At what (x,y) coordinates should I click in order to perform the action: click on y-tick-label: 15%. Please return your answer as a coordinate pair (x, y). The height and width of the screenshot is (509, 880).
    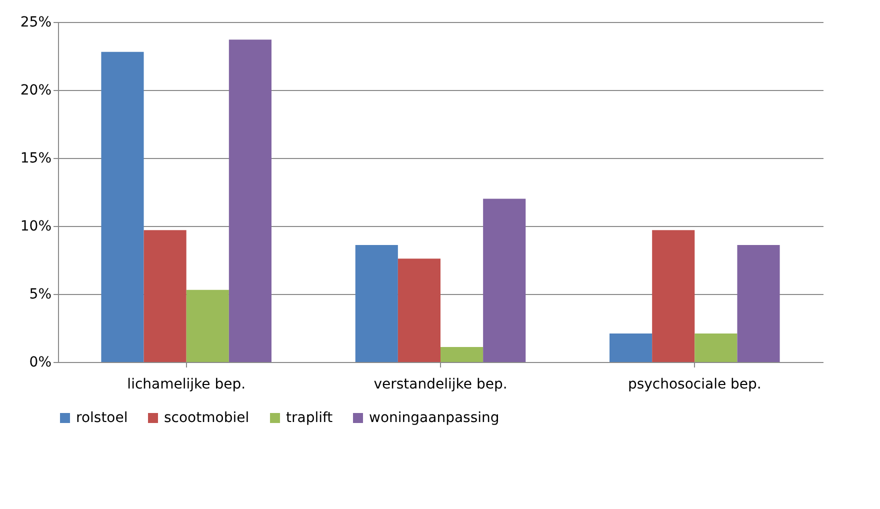
    Looking at the image, I should click on (36, 158).